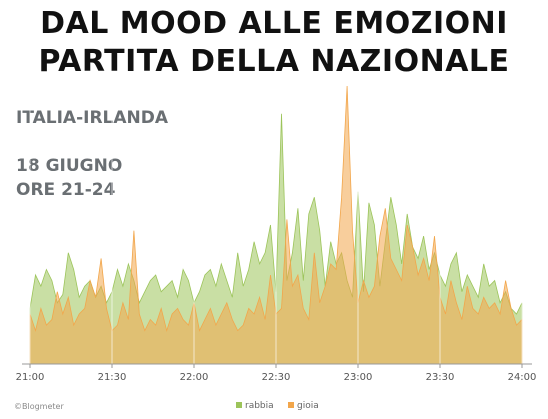 The width and height of the screenshot is (548, 419). Describe the element at coordinates (69, 166) in the screenshot. I see `date-label: 18 GIUGNO` at that location.